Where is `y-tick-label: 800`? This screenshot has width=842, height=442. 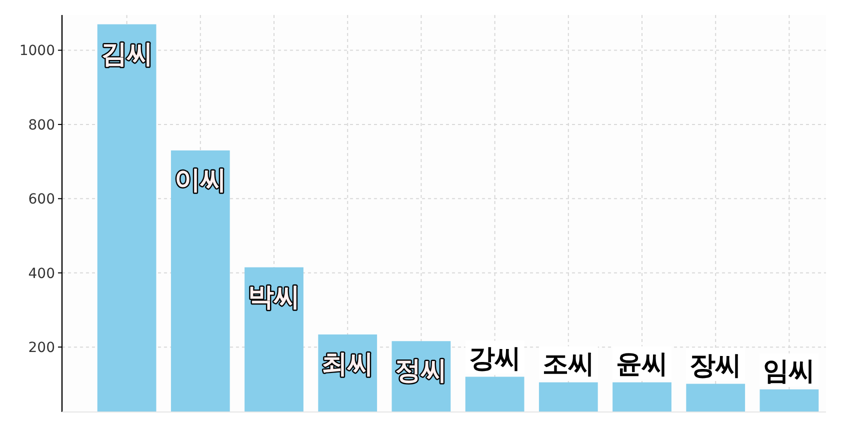
y-tick-label: 800 is located at coordinates (41, 125).